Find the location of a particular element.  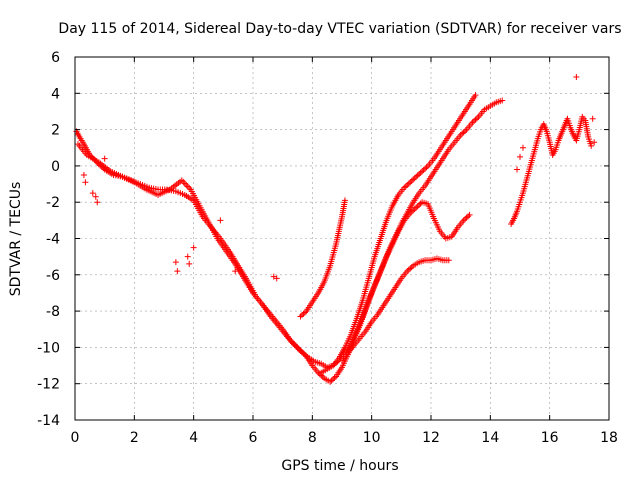

x-tick-label: 14 is located at coordinates (490, 438).